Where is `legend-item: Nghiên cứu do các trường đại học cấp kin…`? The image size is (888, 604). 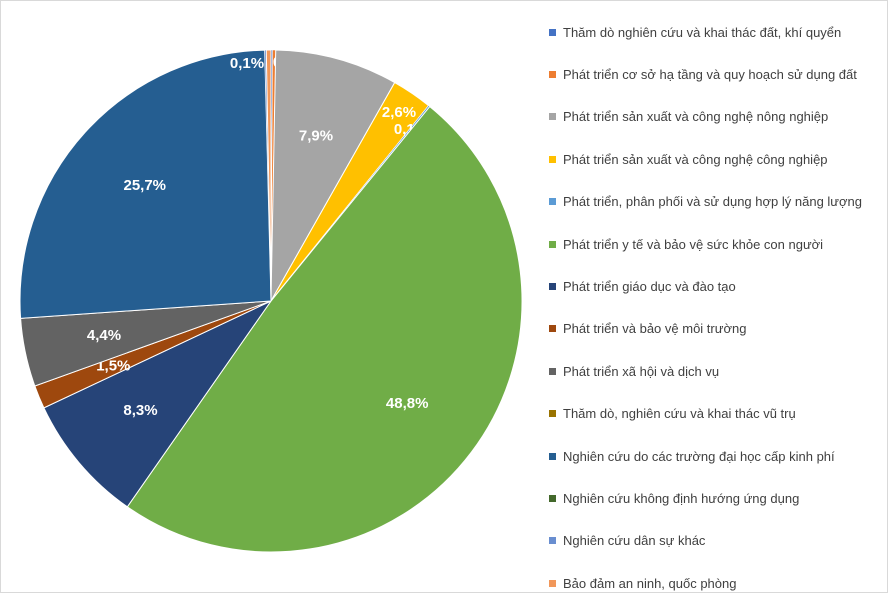 legend-item: Nghiên cứu do các trường đại học cấp kin… is located at coordinates (717, 456).